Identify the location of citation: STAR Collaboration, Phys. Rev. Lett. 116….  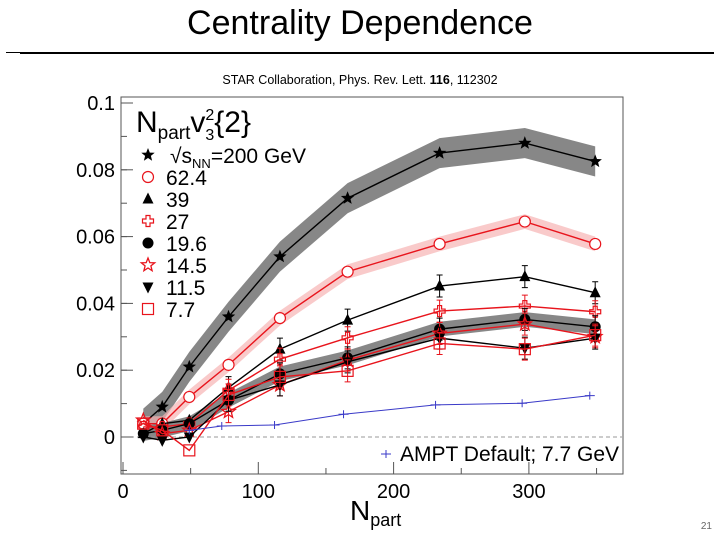
(360, 80).